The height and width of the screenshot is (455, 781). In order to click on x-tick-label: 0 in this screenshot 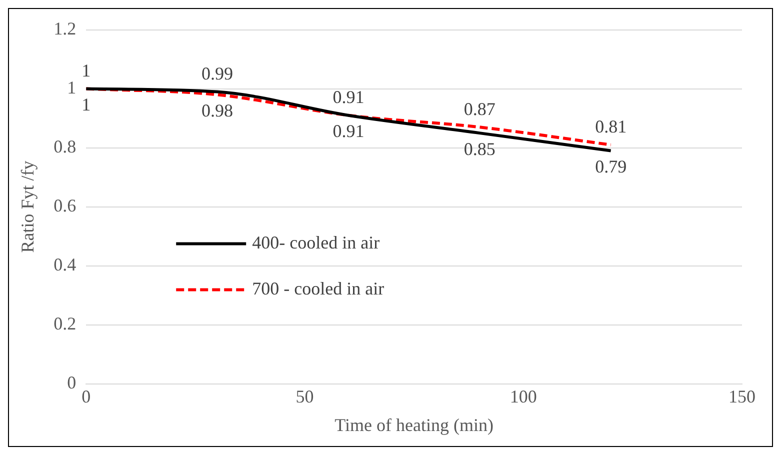, I will do `click(86, 396)`.